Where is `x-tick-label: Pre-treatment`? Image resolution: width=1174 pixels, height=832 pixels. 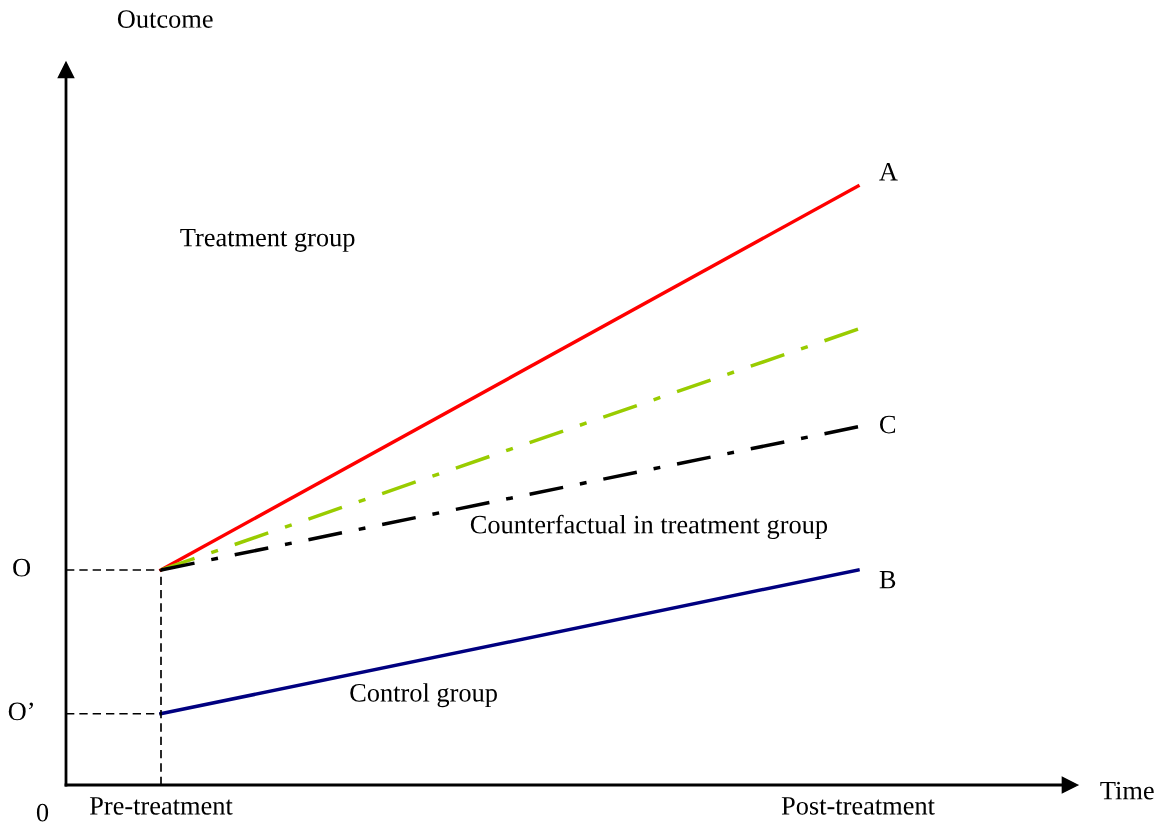 x-tick-label: Pre-treatment is located at coordinates (161, 806).